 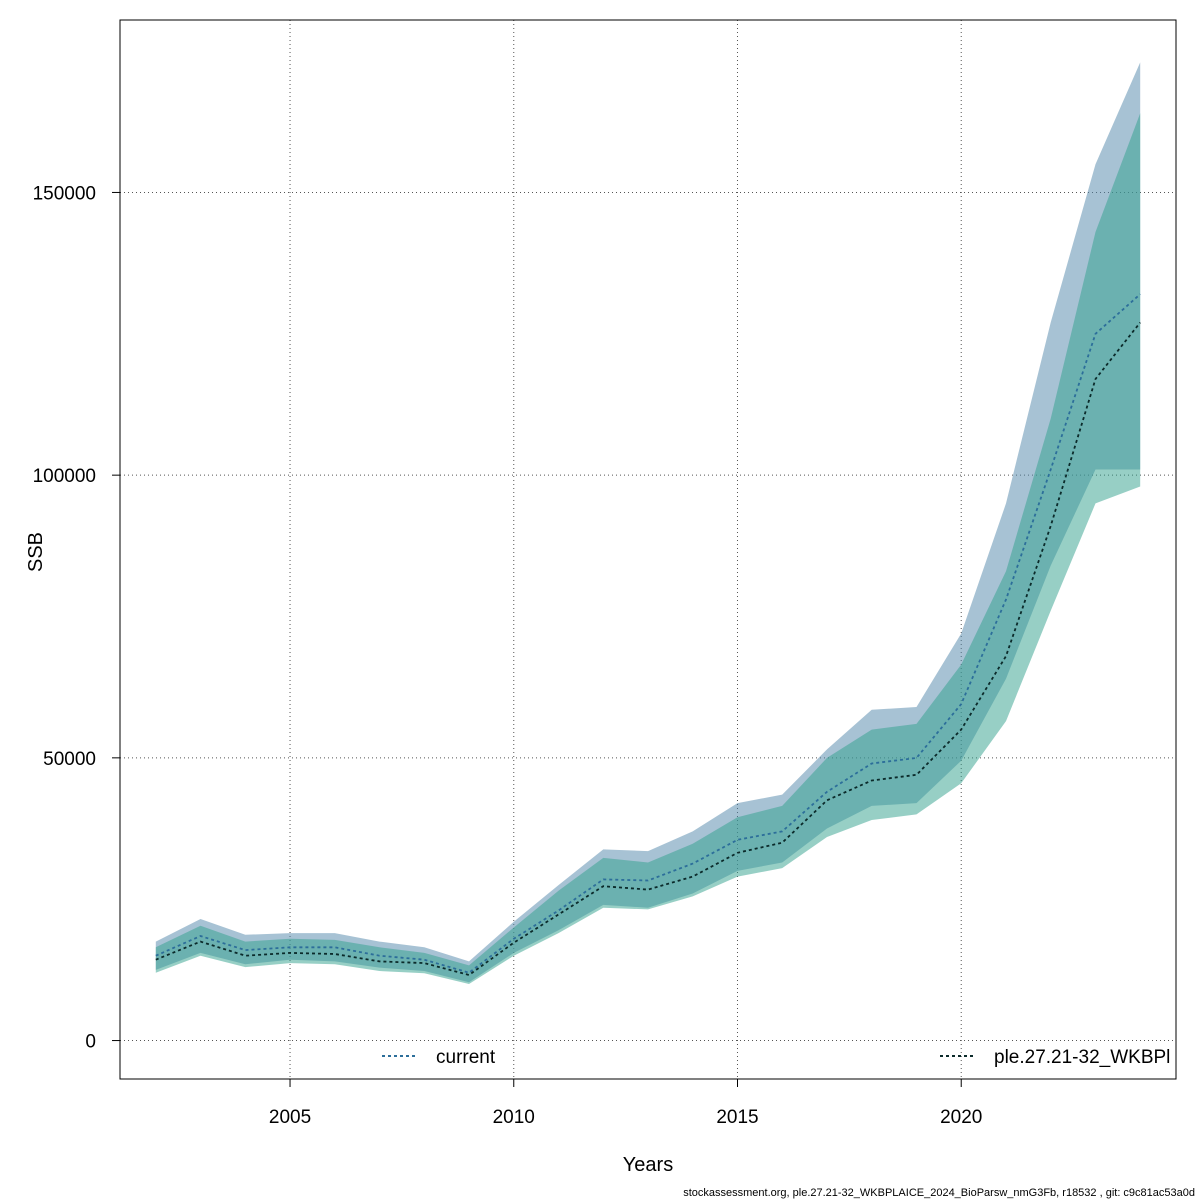 I want to click on legend-current-label: current, so click(x=466, y=1057).